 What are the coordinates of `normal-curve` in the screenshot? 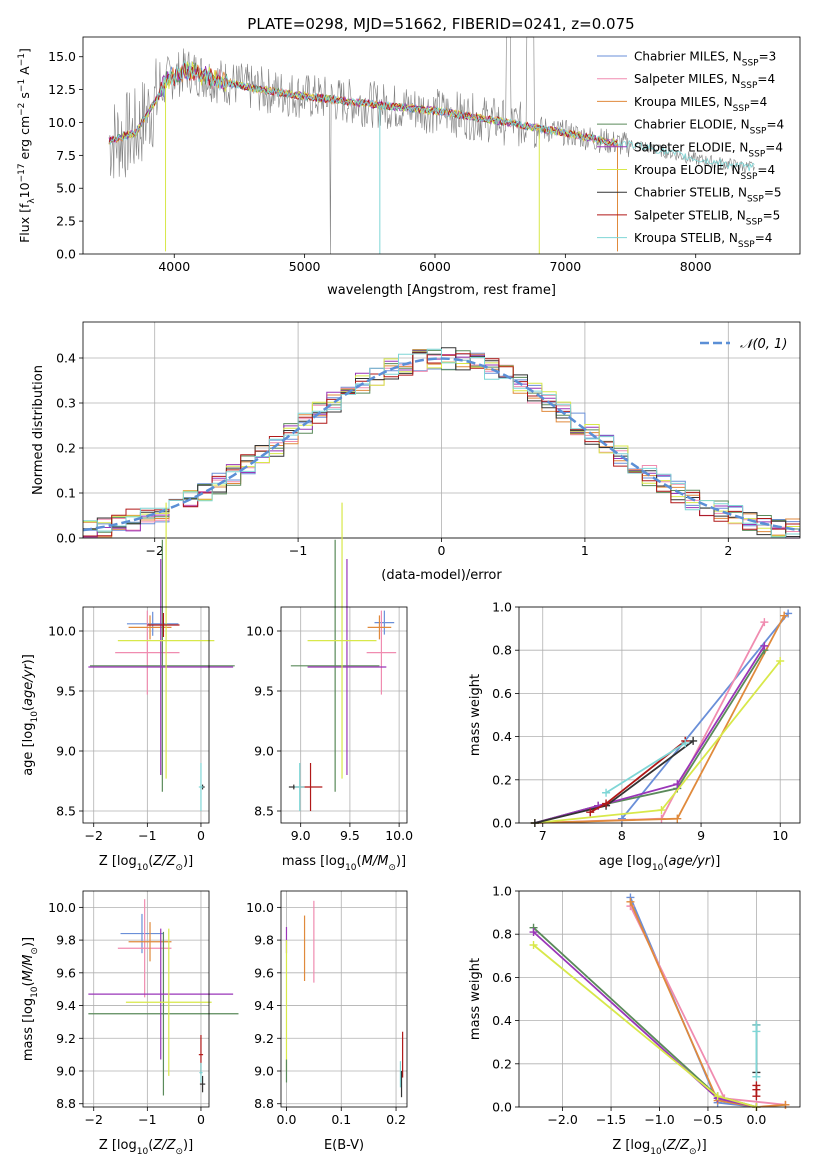 It's located at (441, 444).